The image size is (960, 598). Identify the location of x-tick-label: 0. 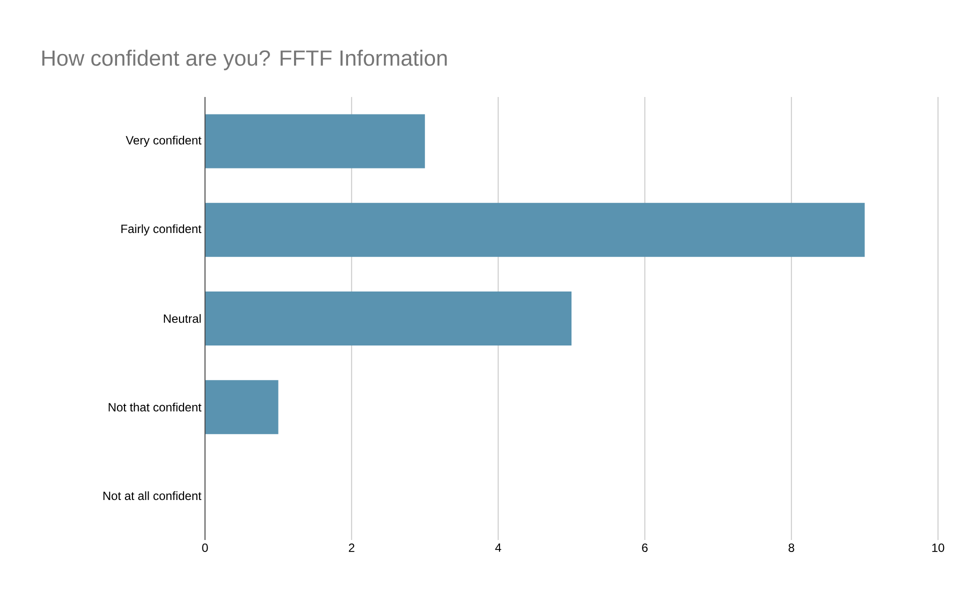
(205, 548).